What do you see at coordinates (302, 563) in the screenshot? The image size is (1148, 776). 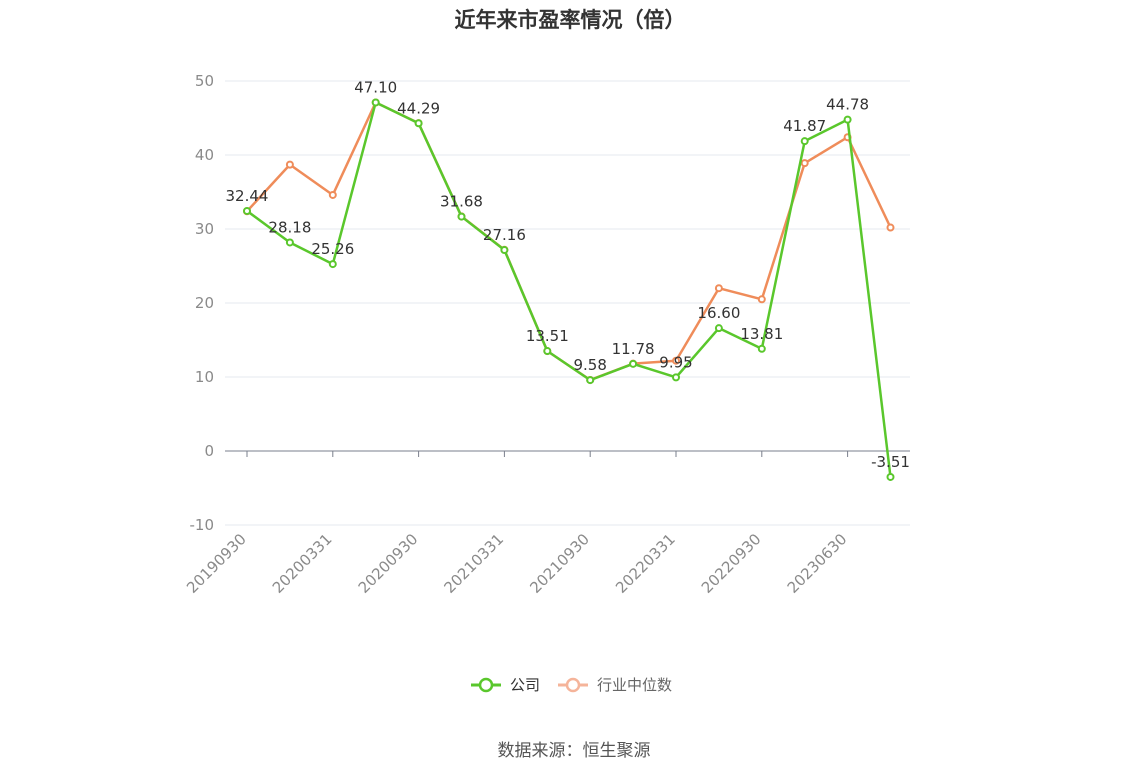 I see `x-tick-label: 20200331` at bounding box center [302, 563].